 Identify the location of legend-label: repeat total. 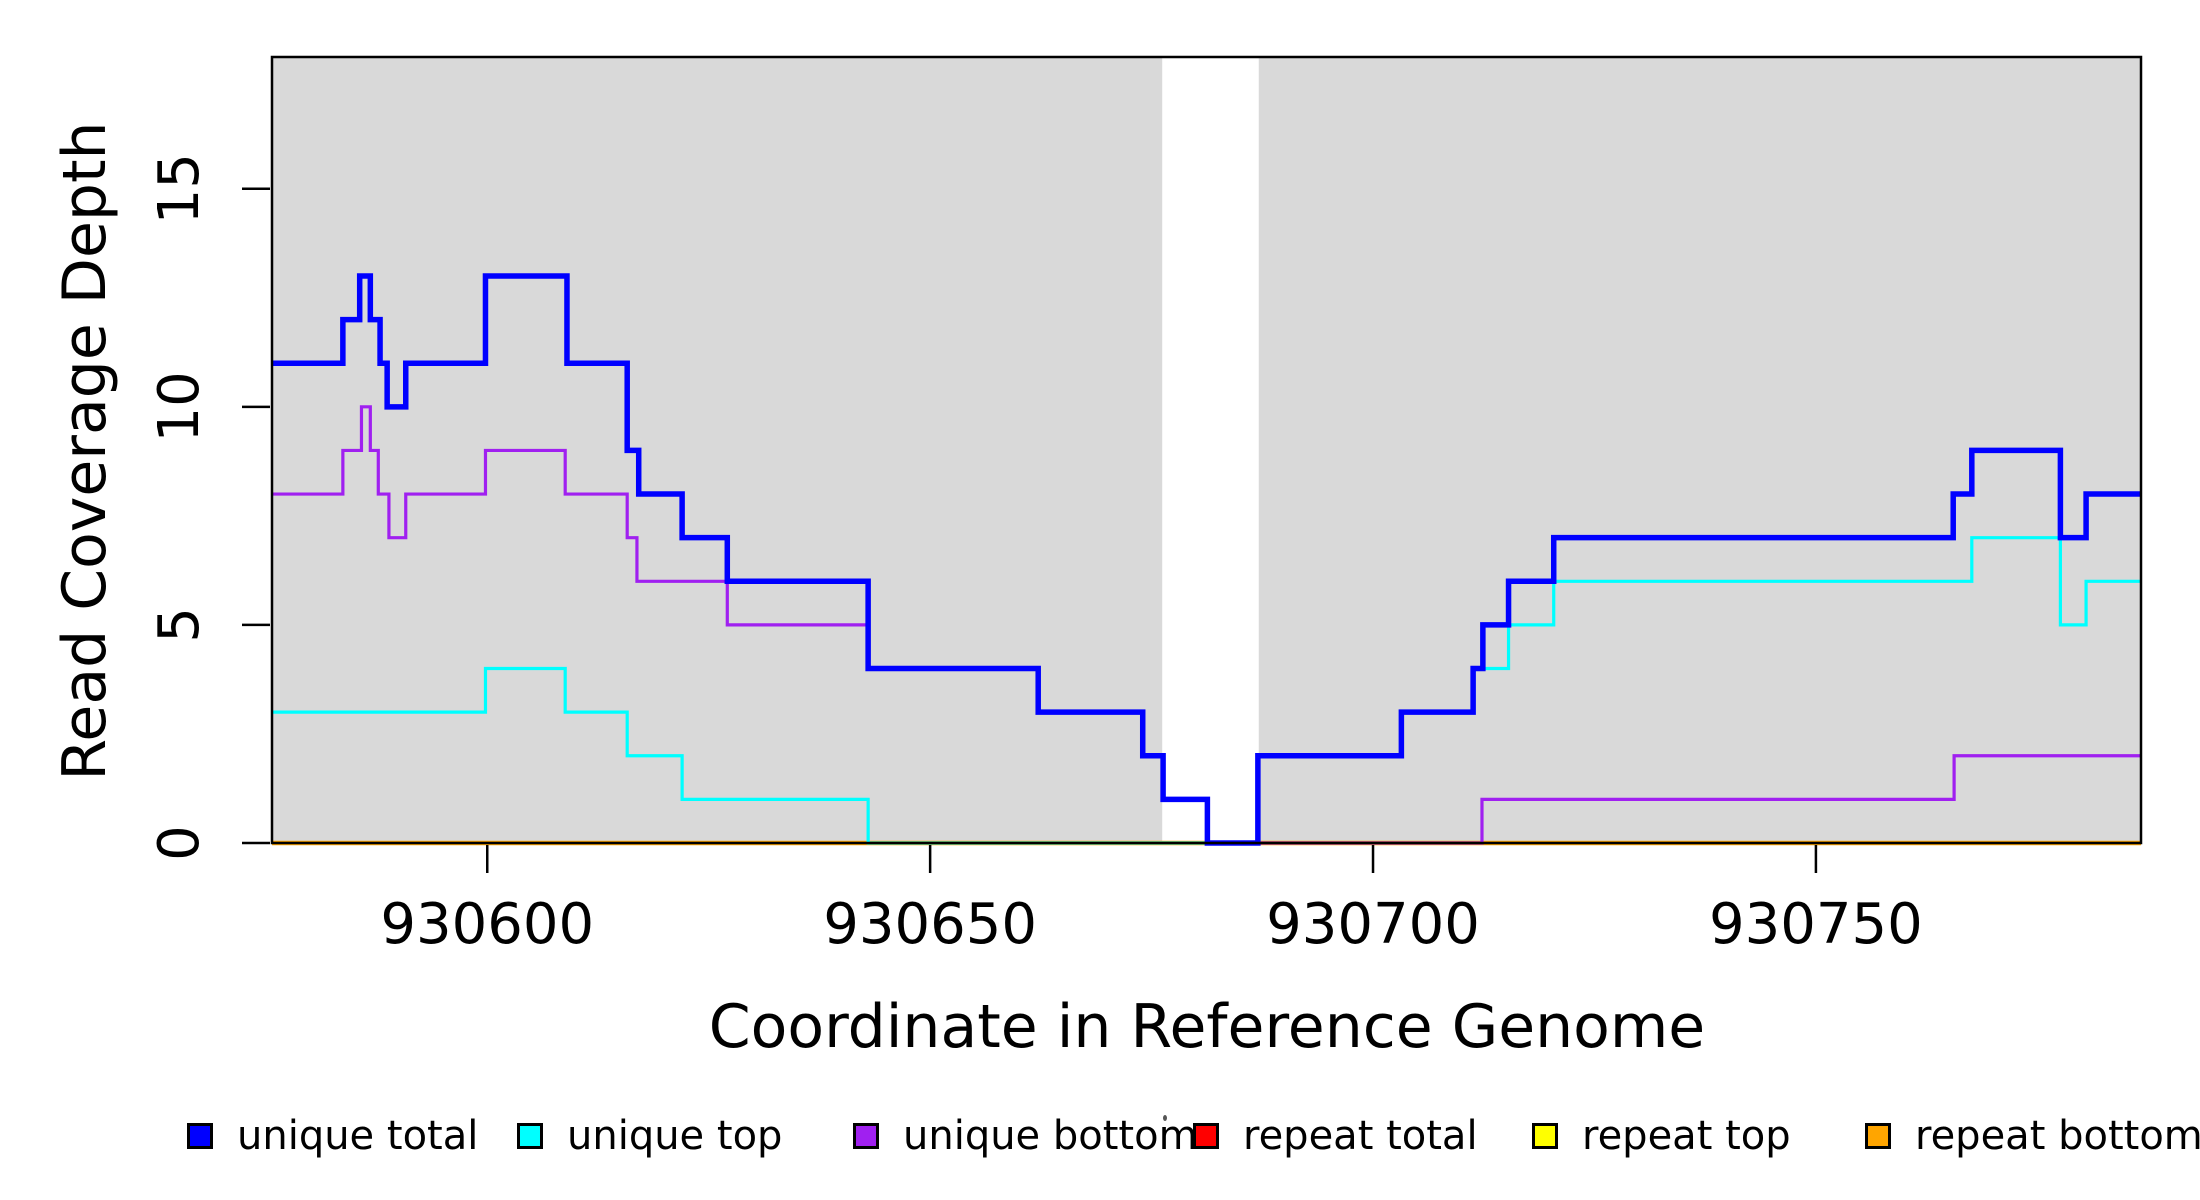
(1360, 1136).